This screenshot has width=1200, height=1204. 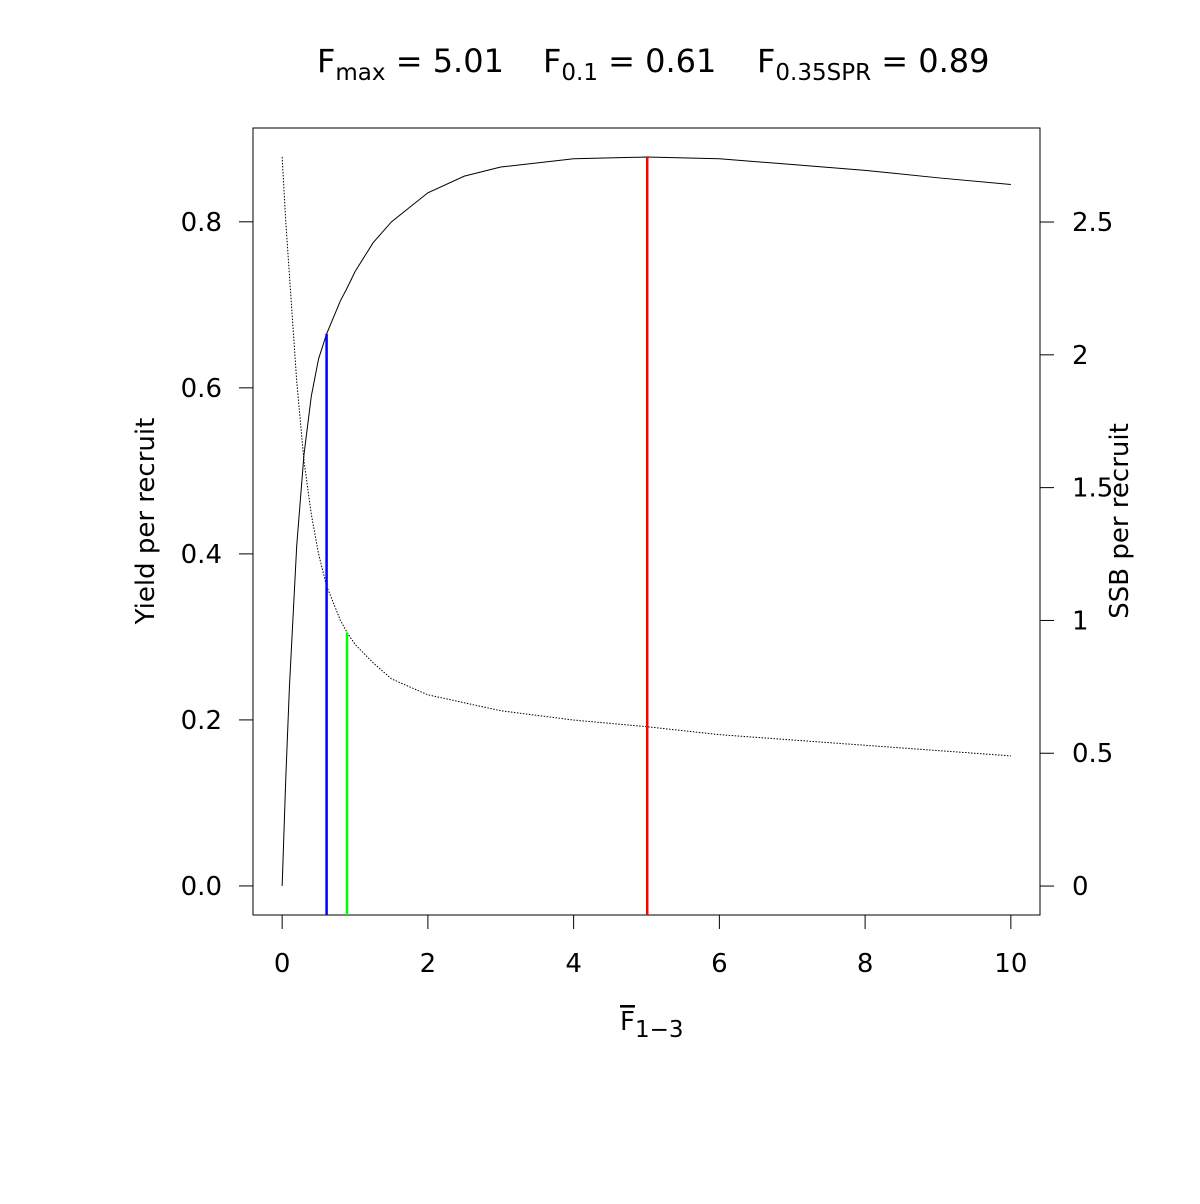 What do you see at coordinates (1080, 621) in the screenshot?
I see `y2-tick-label: 1` at bounding box center [1080, 621].